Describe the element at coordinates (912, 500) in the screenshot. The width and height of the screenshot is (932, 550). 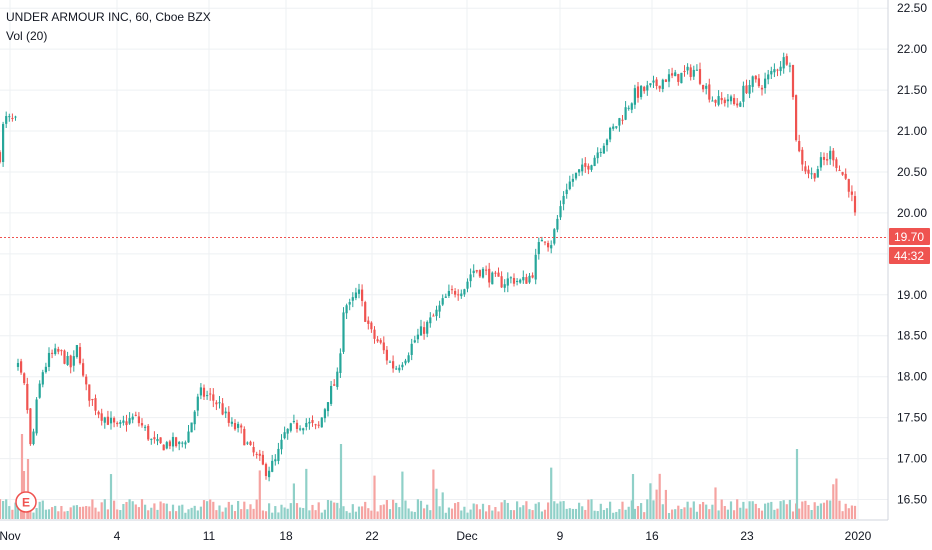
I see `price-tick-label: 16.50` at that location.